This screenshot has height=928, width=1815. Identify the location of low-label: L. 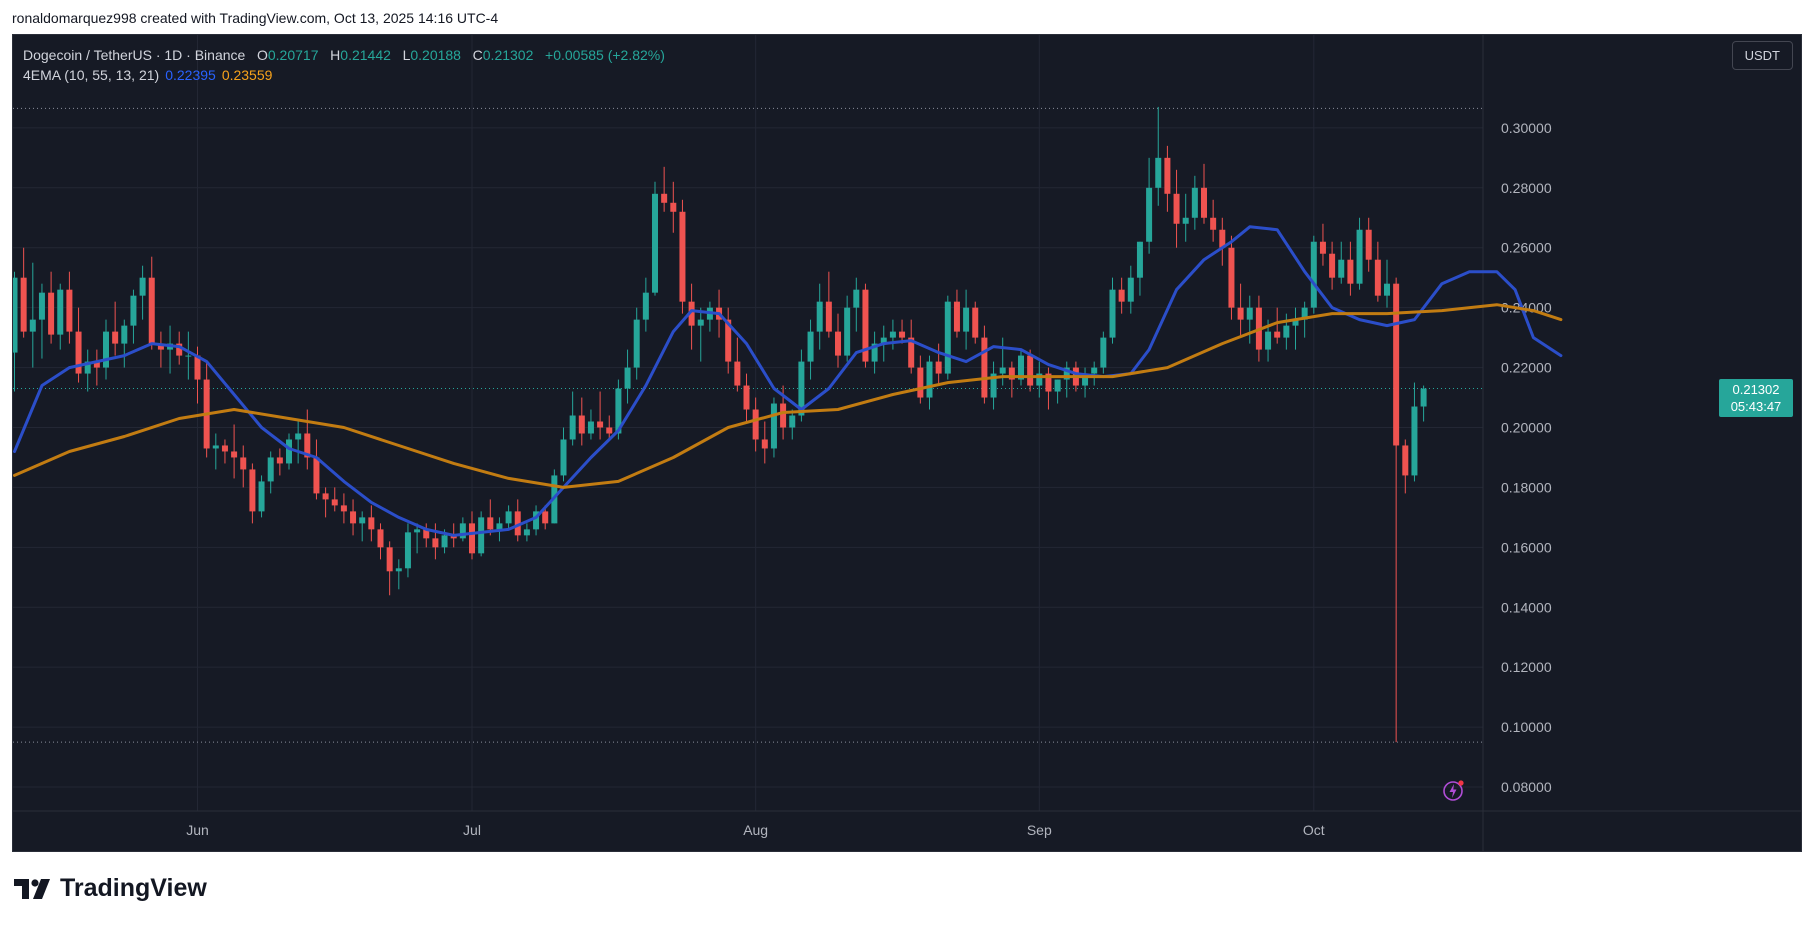
(406, 55).